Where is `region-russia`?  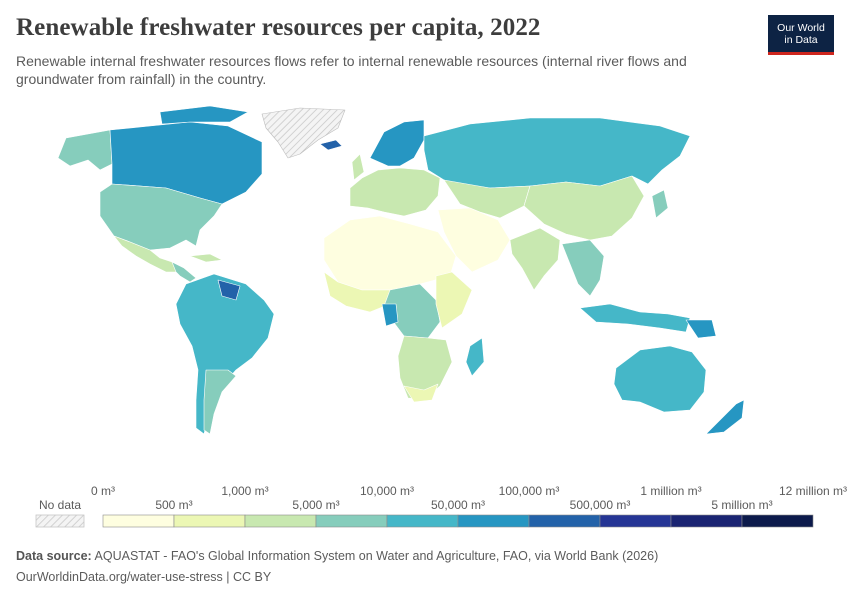
region-russia is located at coordinates (557, 153).